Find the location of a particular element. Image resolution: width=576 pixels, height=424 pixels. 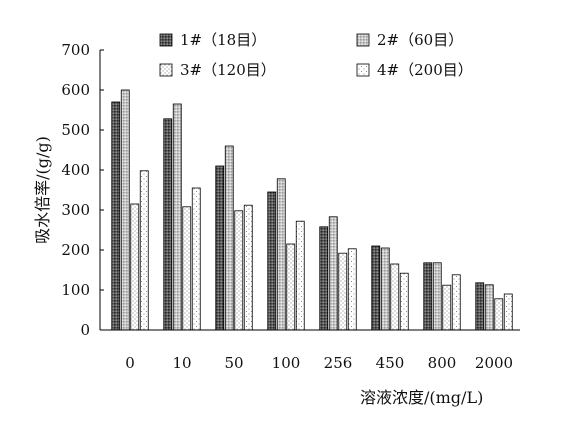

bar-series-1-2000 is located at coordinates (480, 306).